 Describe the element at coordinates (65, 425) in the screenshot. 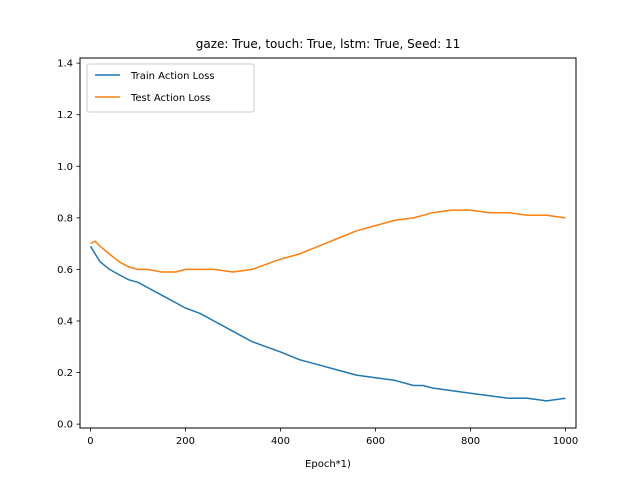

I see `y-tick-label: 0.0` at that location.